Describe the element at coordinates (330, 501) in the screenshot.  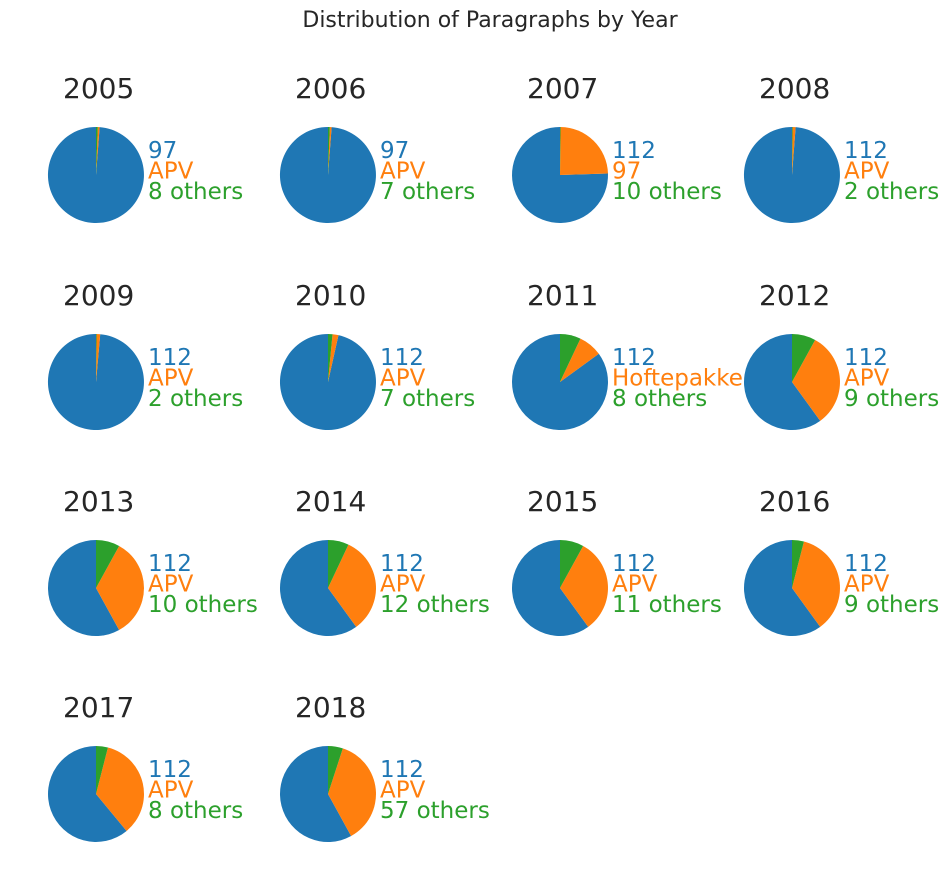
I see `pie-year-label: 2014` at that location.